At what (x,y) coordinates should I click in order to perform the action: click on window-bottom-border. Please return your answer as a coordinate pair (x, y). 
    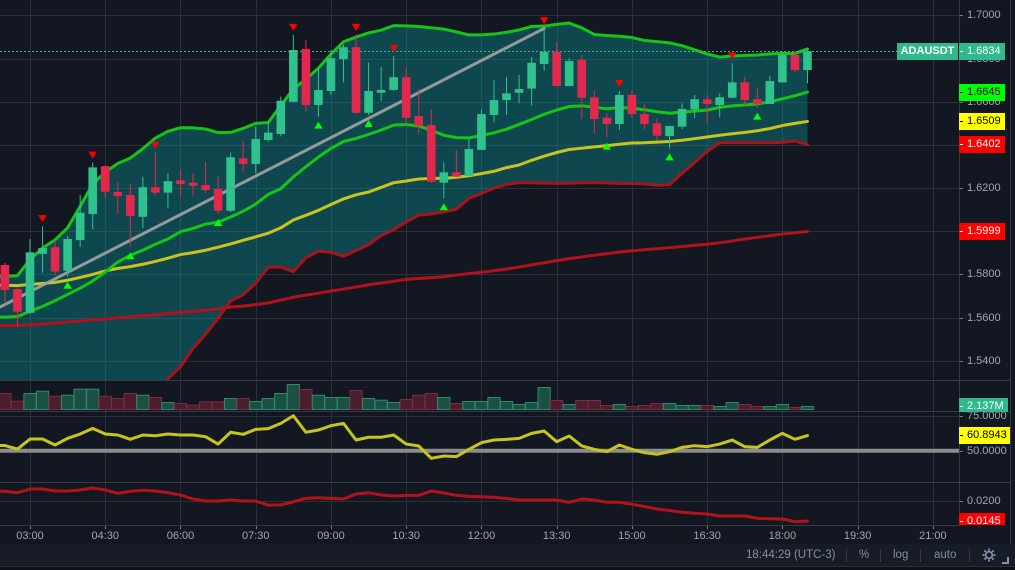
    Looking at the image, I should click on (507, 568).